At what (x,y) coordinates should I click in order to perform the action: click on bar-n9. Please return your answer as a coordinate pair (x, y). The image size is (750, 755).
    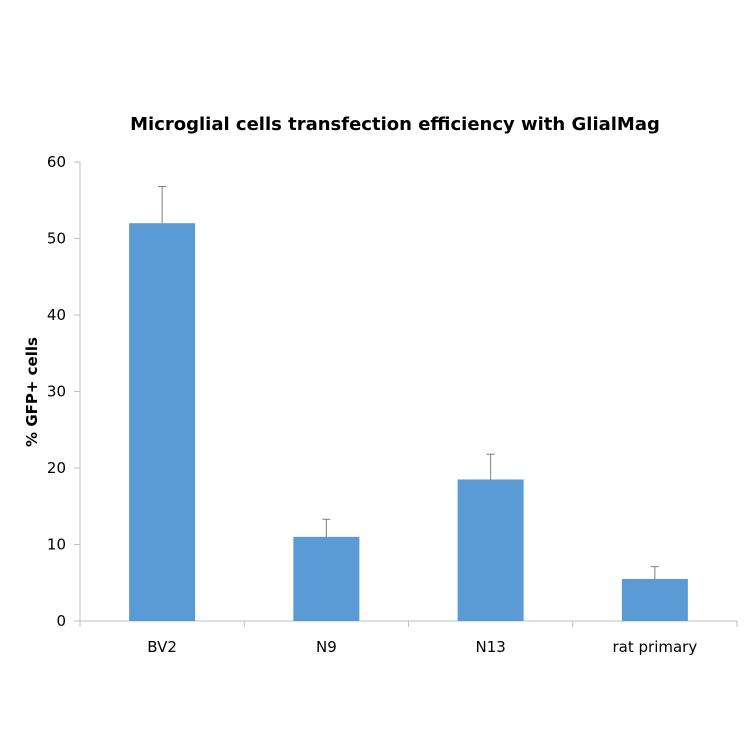
    Looking at the image, I should click on (326, 578).